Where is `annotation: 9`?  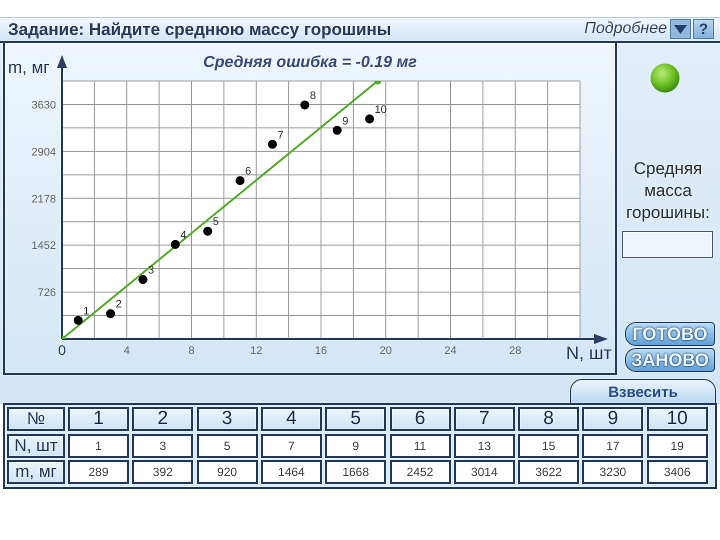 annotation: 9 is located at coordinates (345, 121).